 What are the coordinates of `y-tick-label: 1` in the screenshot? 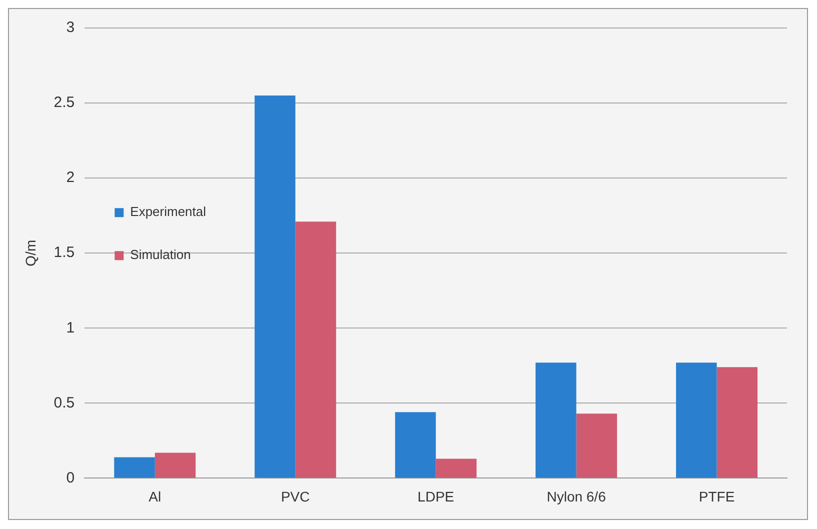 It's located at (70, 327).